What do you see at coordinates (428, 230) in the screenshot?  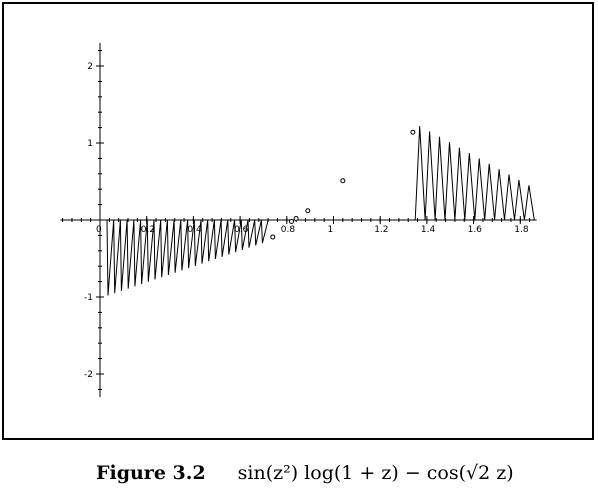 I see `x-tick-label: 1.4` at bounding box center [428, 230].